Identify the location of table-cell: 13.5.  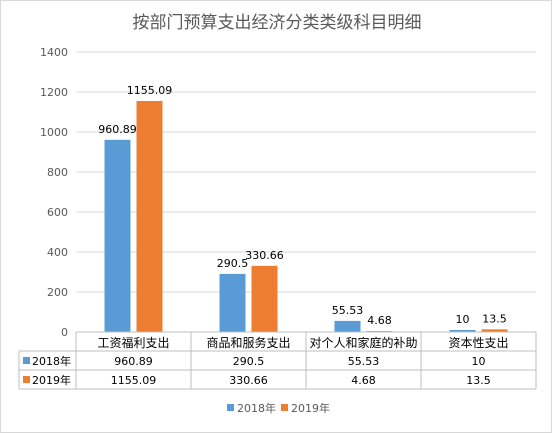
(478, 380).